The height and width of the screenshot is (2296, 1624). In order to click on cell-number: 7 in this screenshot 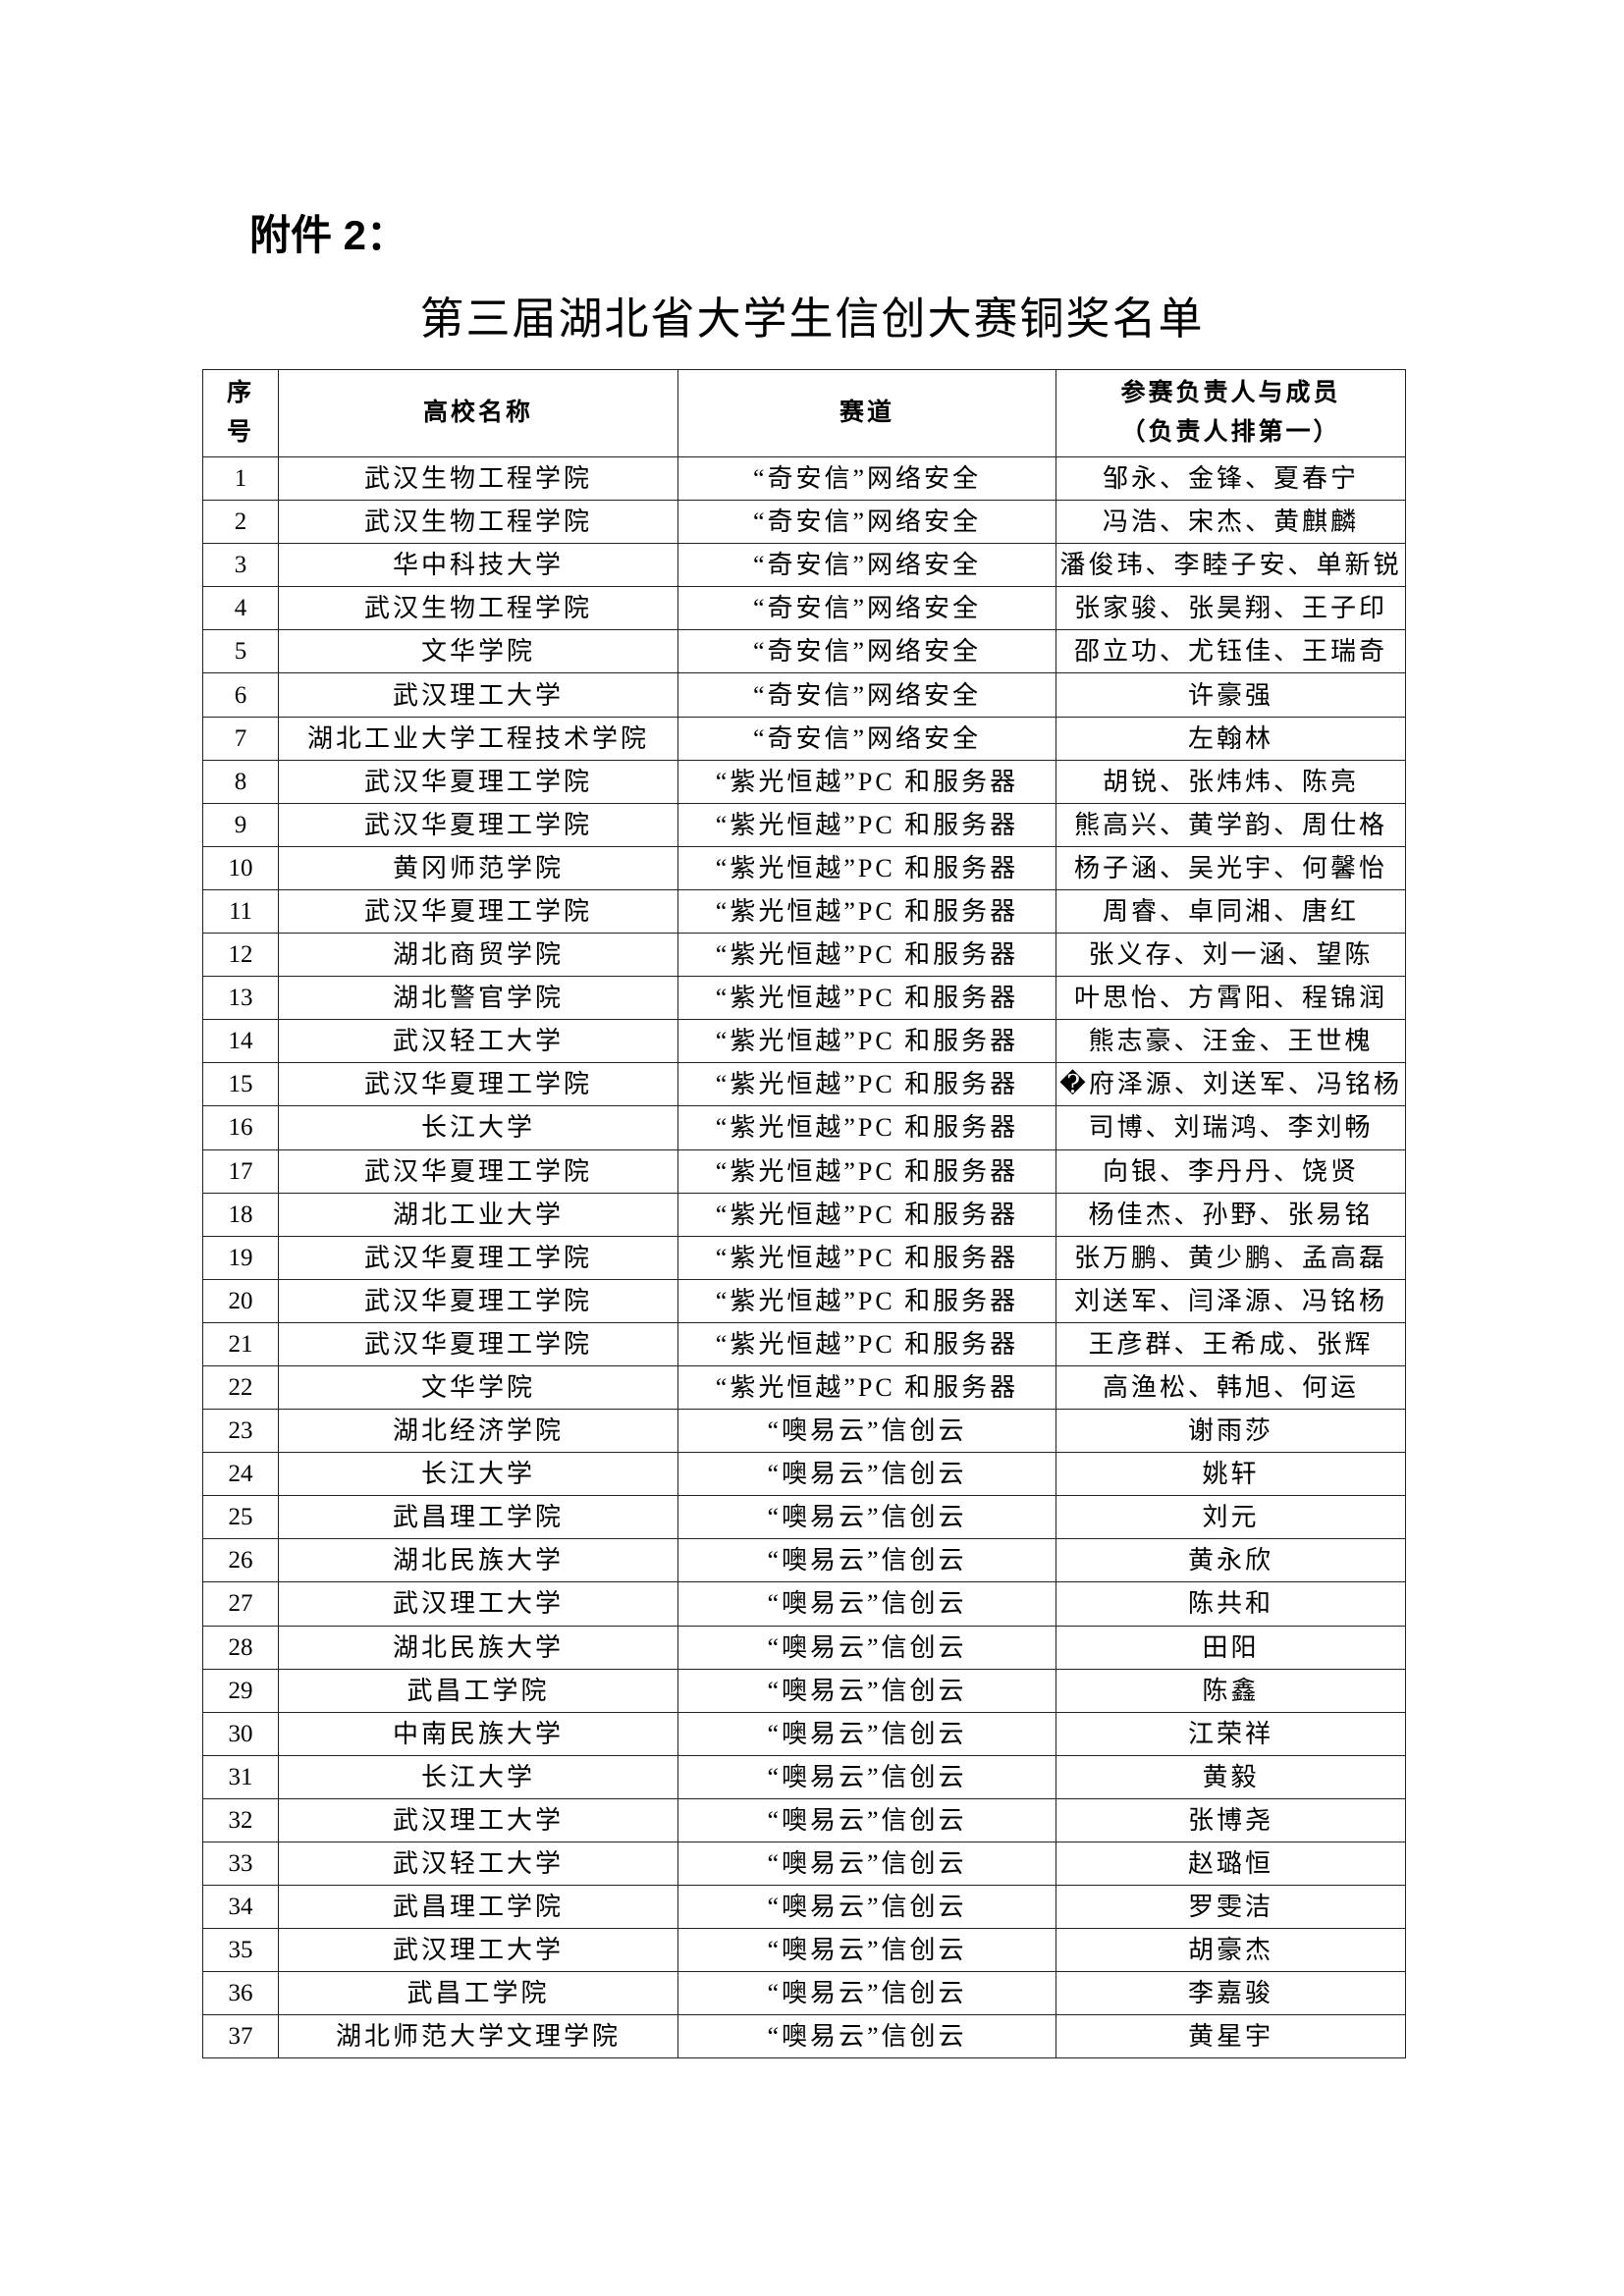, I will do `click(240, 738)`.